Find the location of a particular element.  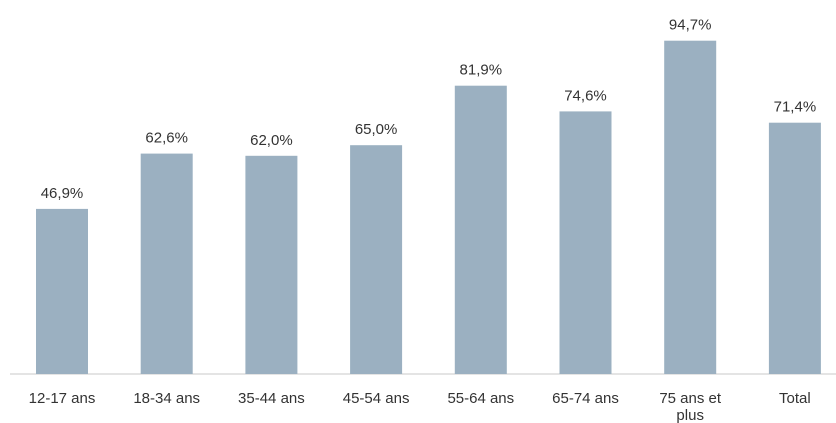

tick-label-4: 55-64 ans is located at coordinates (480, 398).